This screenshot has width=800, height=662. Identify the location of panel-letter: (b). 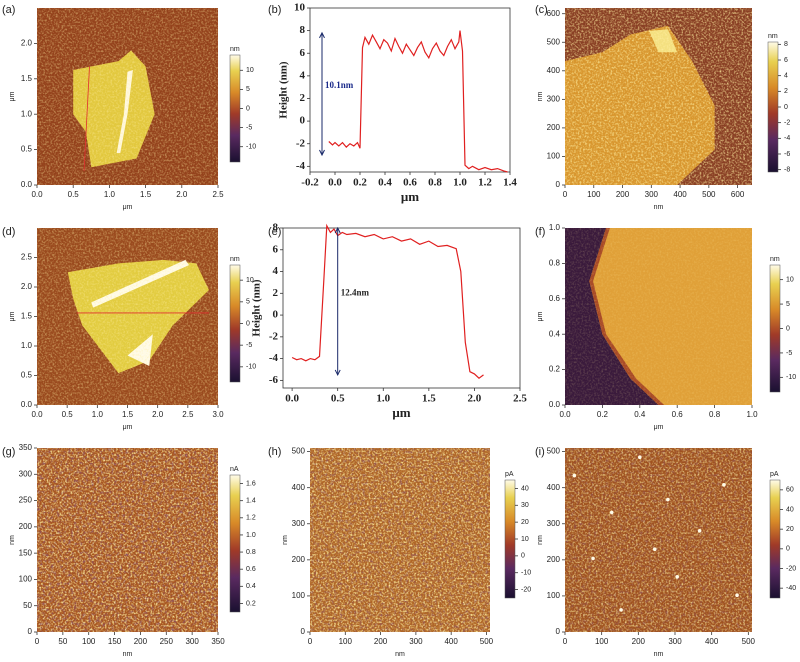
(274, 10).